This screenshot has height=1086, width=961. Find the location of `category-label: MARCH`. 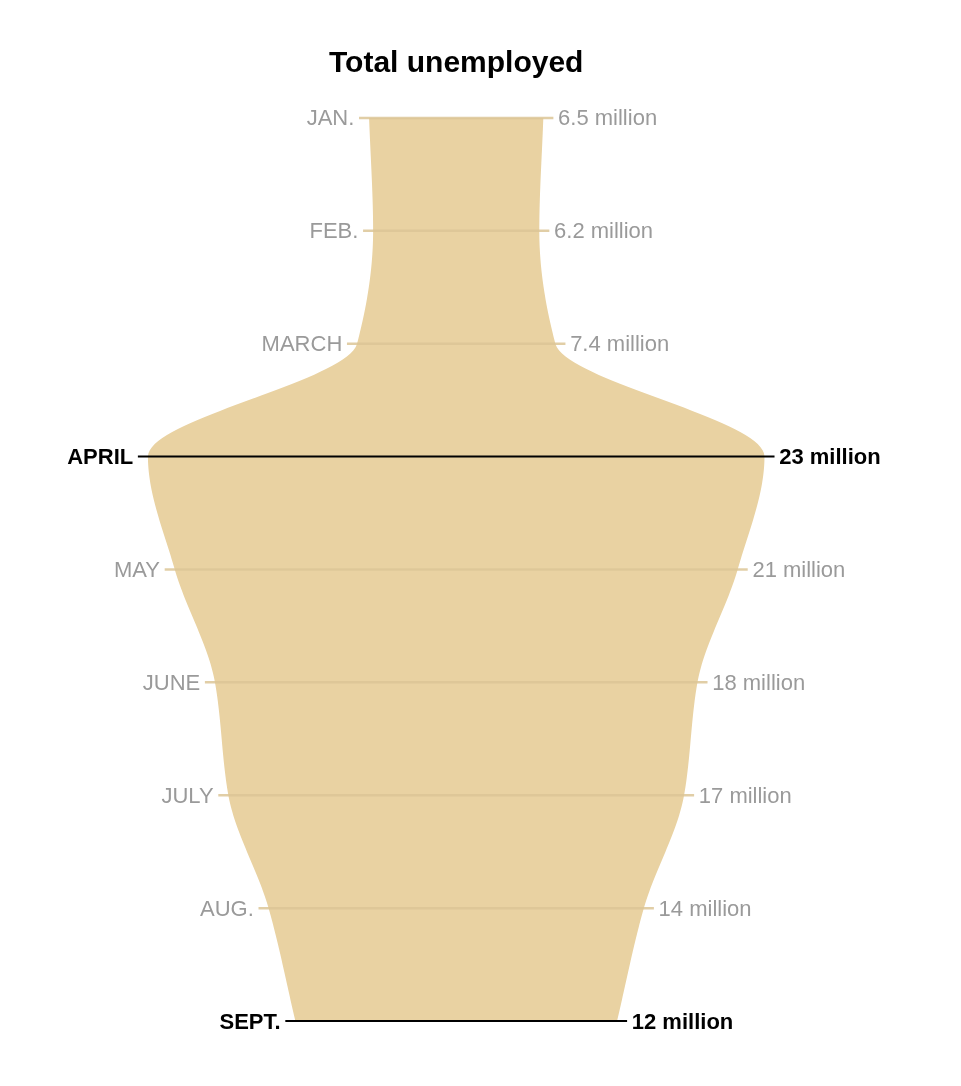

category-label: MARCH is located at coordinates (302, 344).